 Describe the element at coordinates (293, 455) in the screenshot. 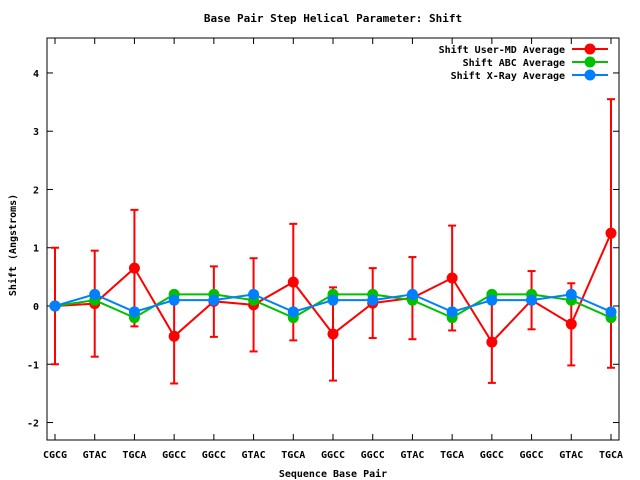

I see `x-tick-label-6: TGCA` at that location.